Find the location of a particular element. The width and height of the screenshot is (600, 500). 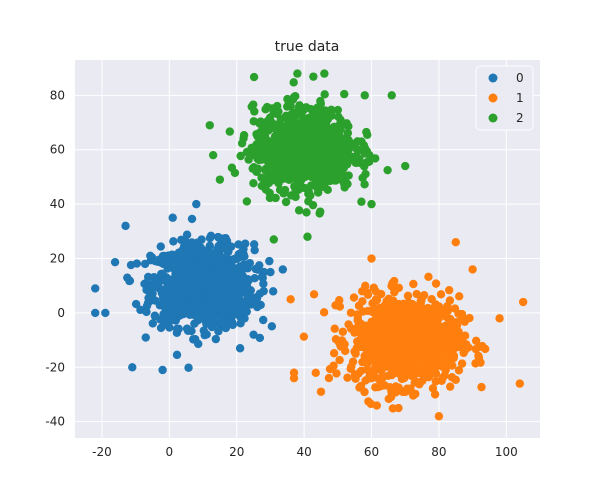

legend-label: 1 is located at coordinates (520, 98).